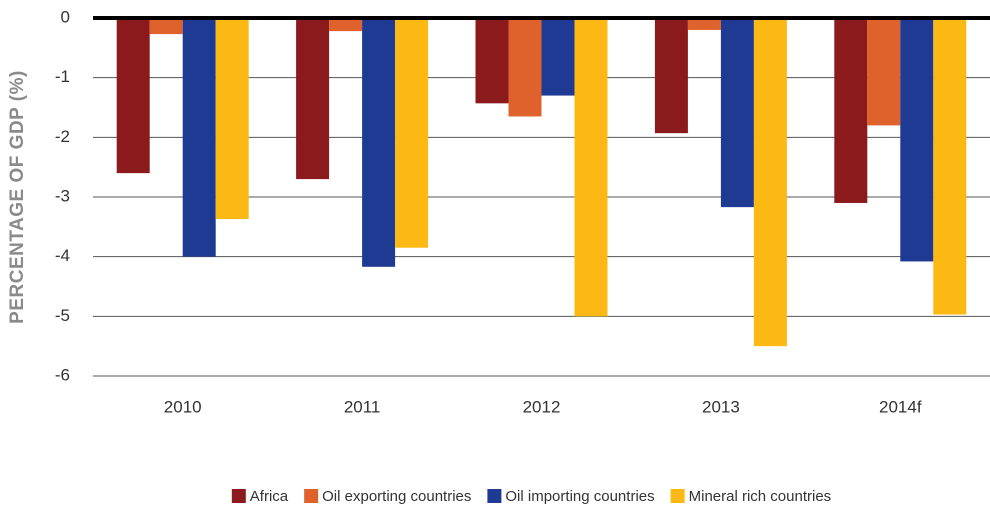 Image resolution: width=990 pixels, height=512 pixels. What do you see at coordinates (269, 496) in the screenshot?
I see `legend-label: Africa` at bounding box center [269, 496].